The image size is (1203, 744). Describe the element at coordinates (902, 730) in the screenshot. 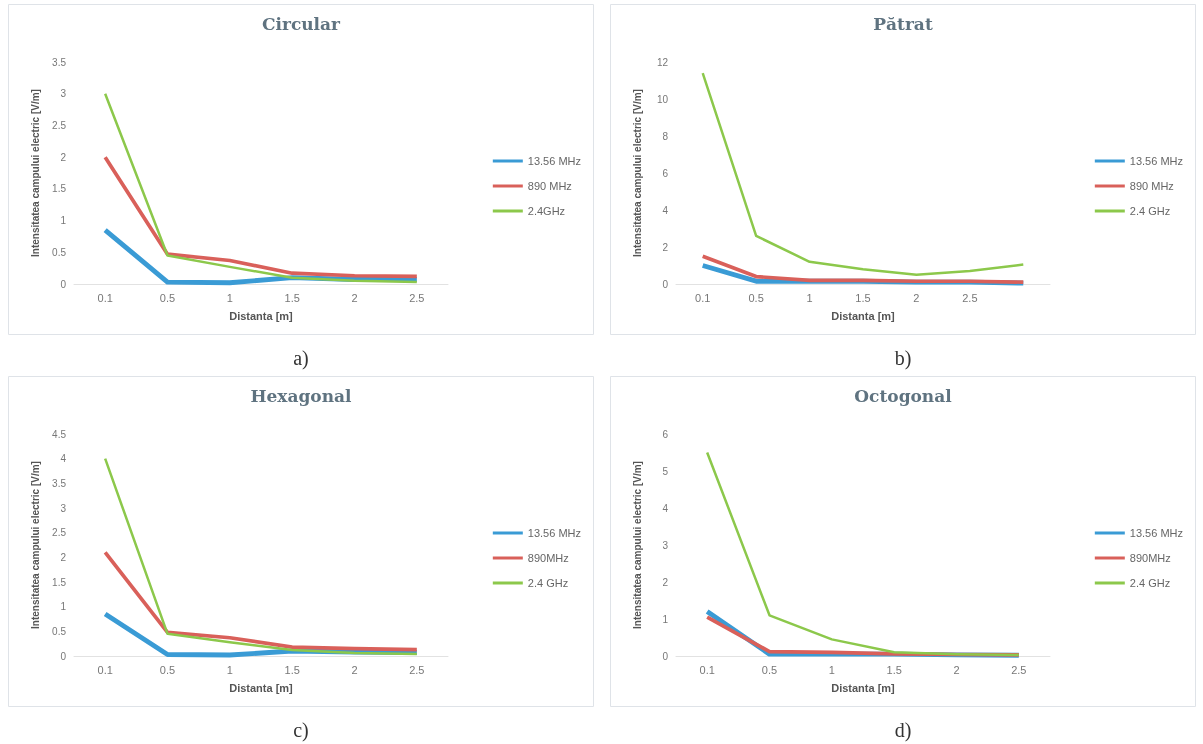

I see `text: d)` at that location.